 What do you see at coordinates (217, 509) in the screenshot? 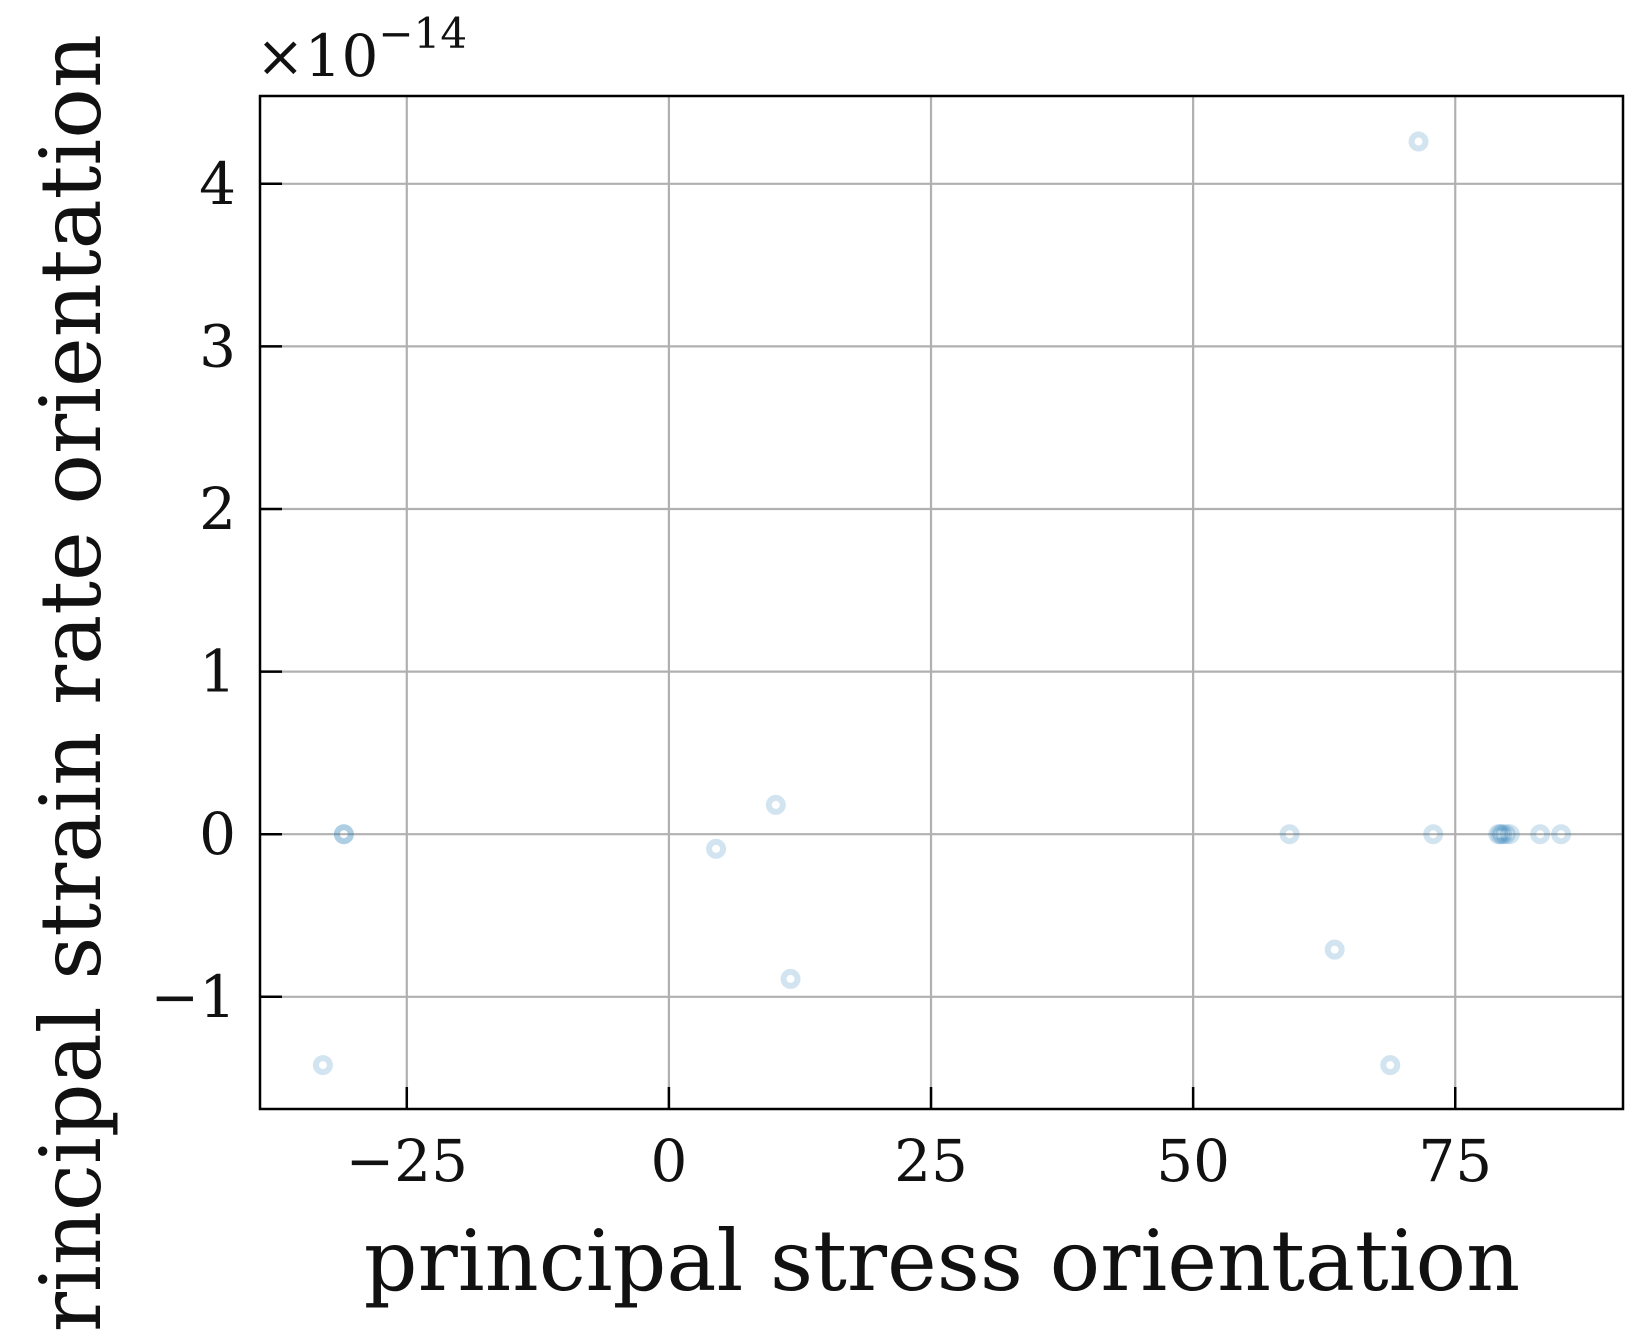
I see `y-tick-label: 2` at bounding box center [217, 509].